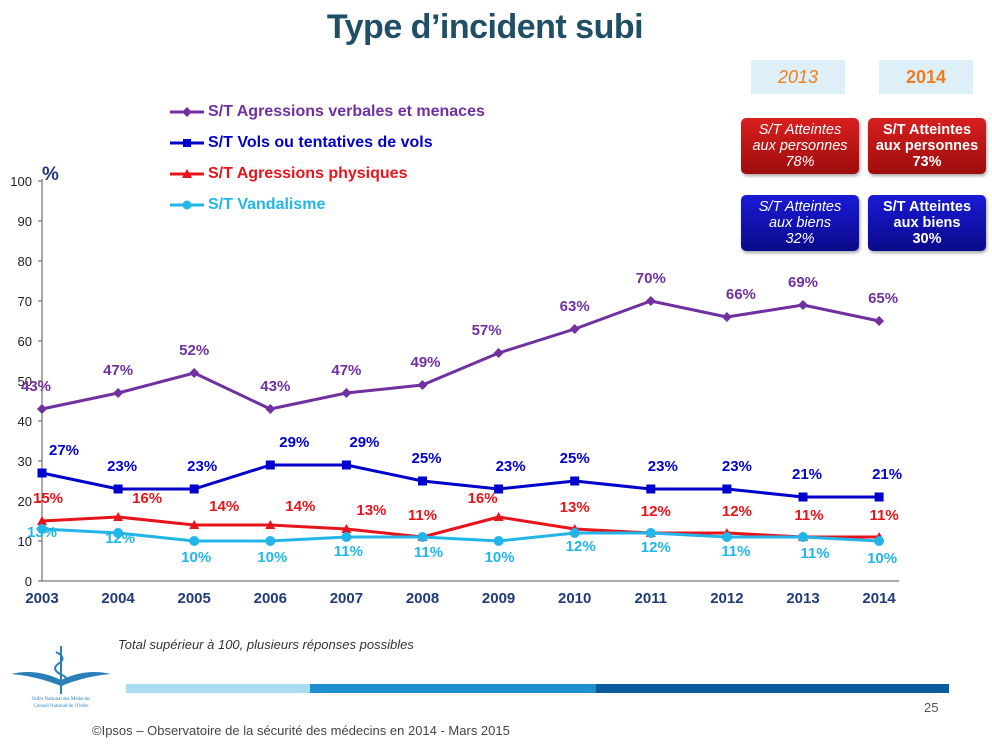 The height and width of the screenshot is (746, 992). I want to click on data-label: 70%, so click(651, 278).